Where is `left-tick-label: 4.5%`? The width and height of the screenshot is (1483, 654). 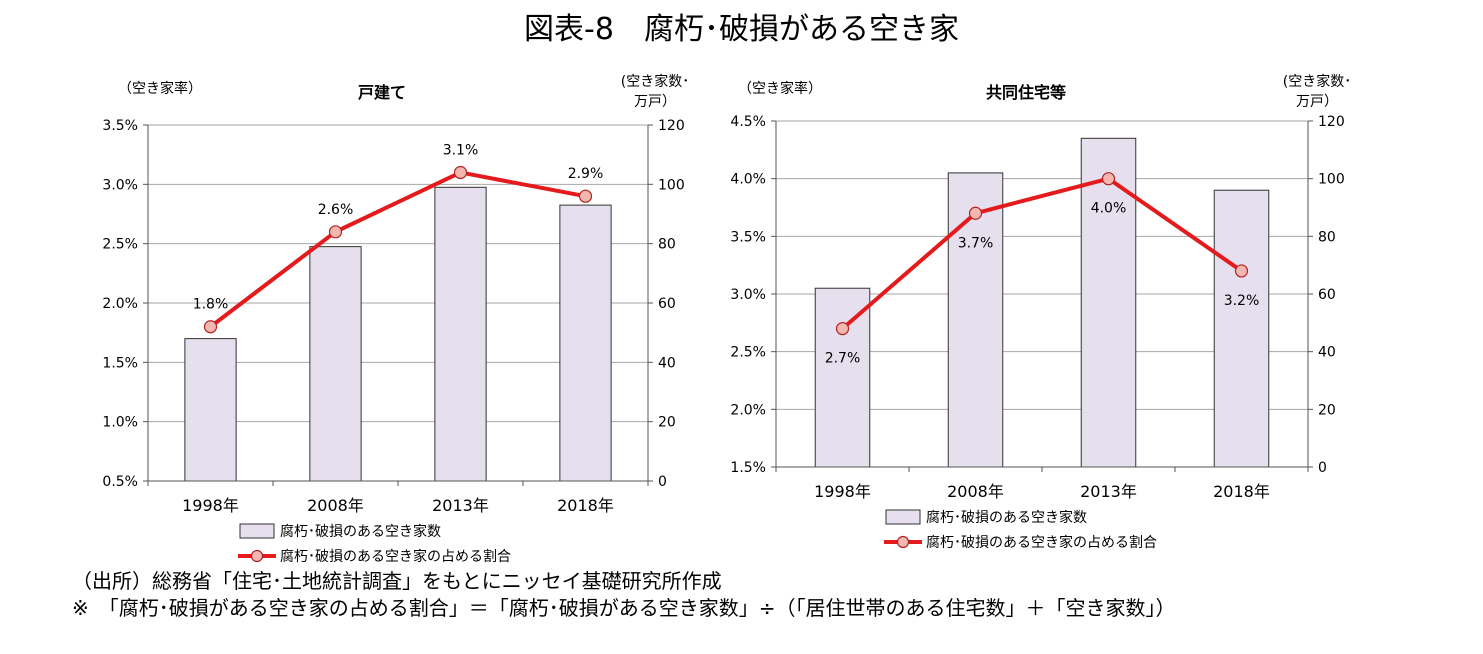
left-tick-label: 4.5% is located at coordinates (748, 122).